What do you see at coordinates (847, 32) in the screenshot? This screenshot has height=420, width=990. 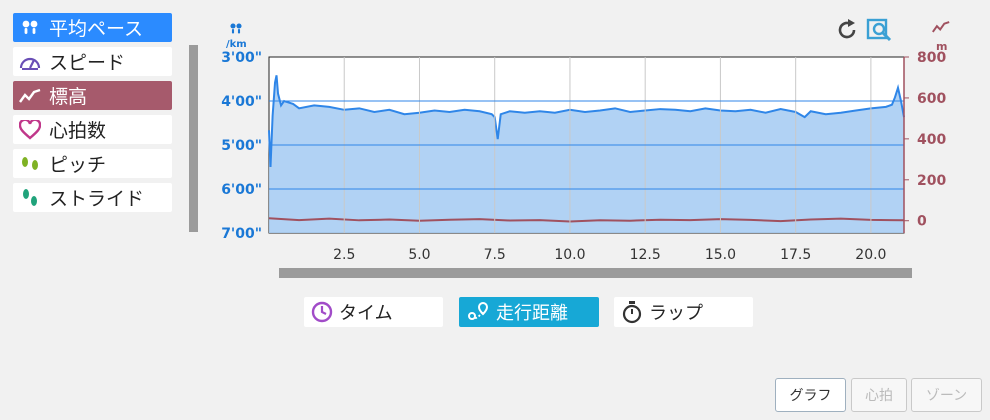 I see `reset-zoom-icon` at bounding box center [847, 32].